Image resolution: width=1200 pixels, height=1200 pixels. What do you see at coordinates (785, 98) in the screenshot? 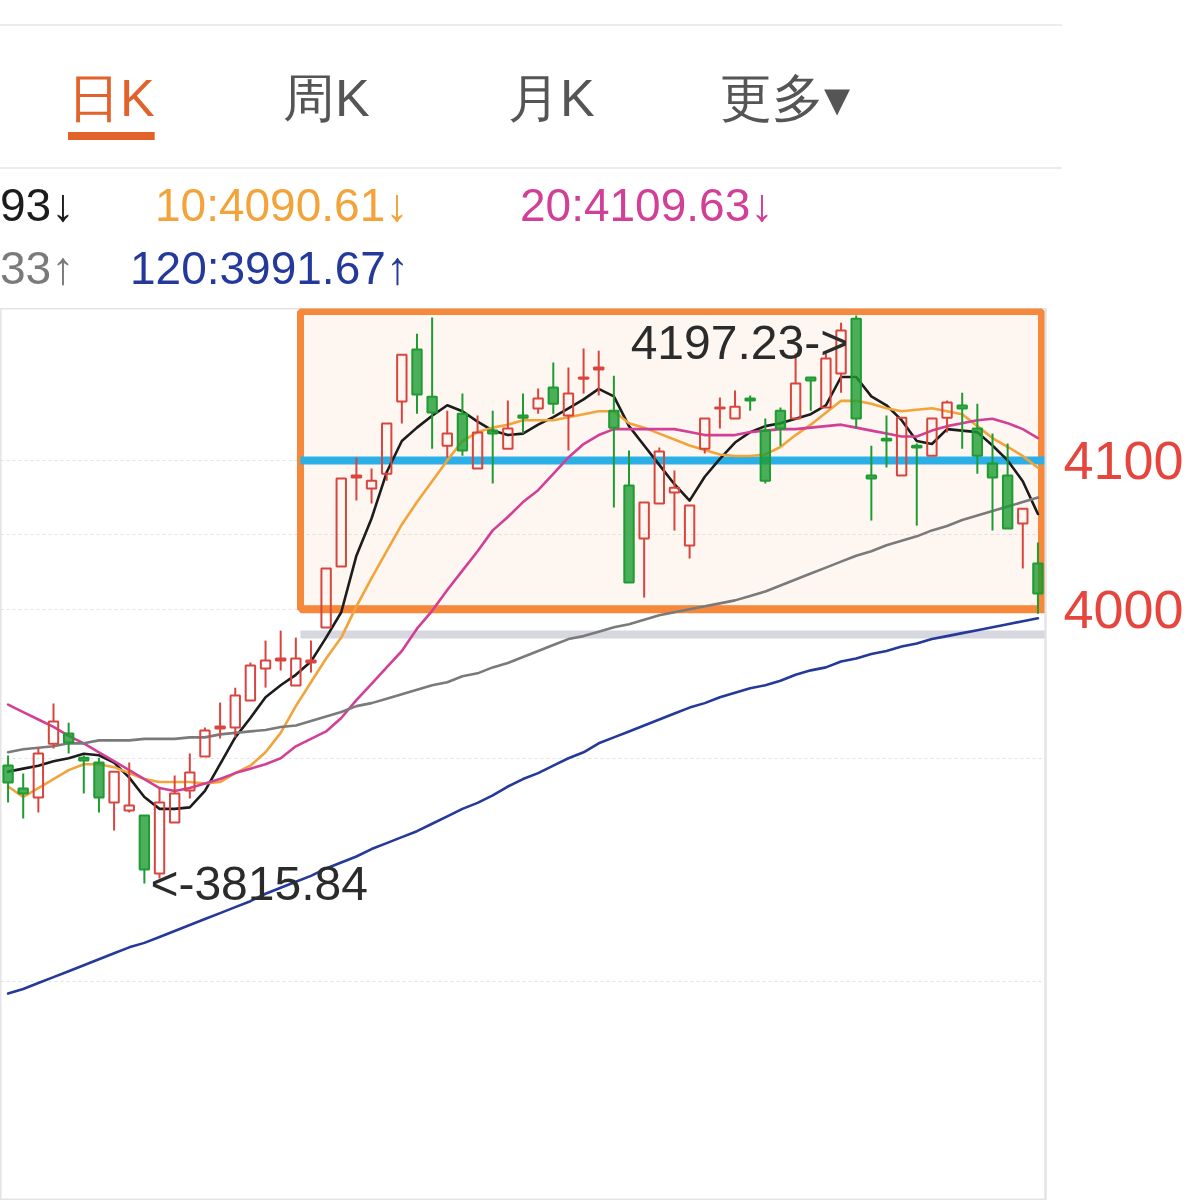
I see `text: 更多▾` at bounding box center [785, 98].